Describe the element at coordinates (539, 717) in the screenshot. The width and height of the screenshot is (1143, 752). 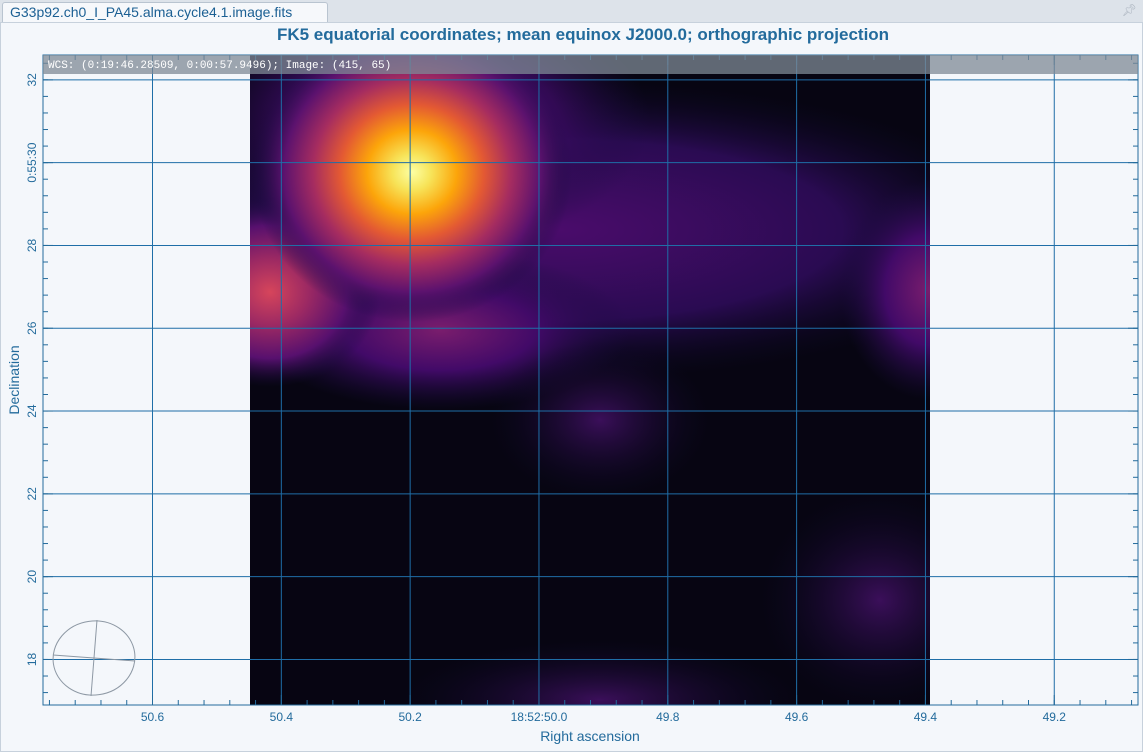
I see `x-tick-label: 18:52:50.0` at that location.